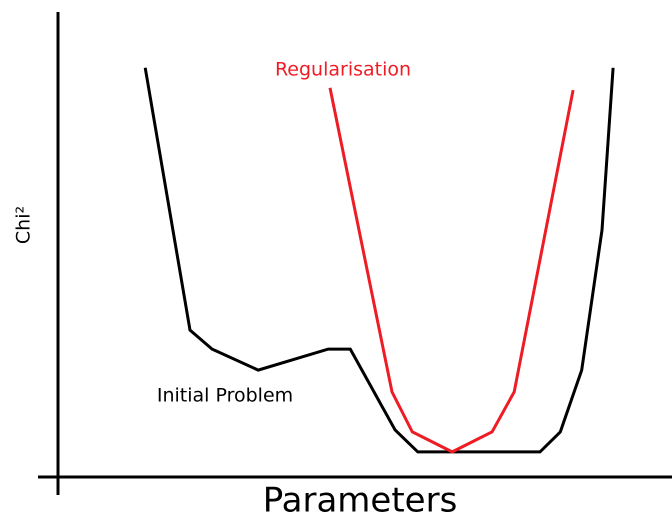  I want to click on series-label: Initial Problem, so click(225, 396).